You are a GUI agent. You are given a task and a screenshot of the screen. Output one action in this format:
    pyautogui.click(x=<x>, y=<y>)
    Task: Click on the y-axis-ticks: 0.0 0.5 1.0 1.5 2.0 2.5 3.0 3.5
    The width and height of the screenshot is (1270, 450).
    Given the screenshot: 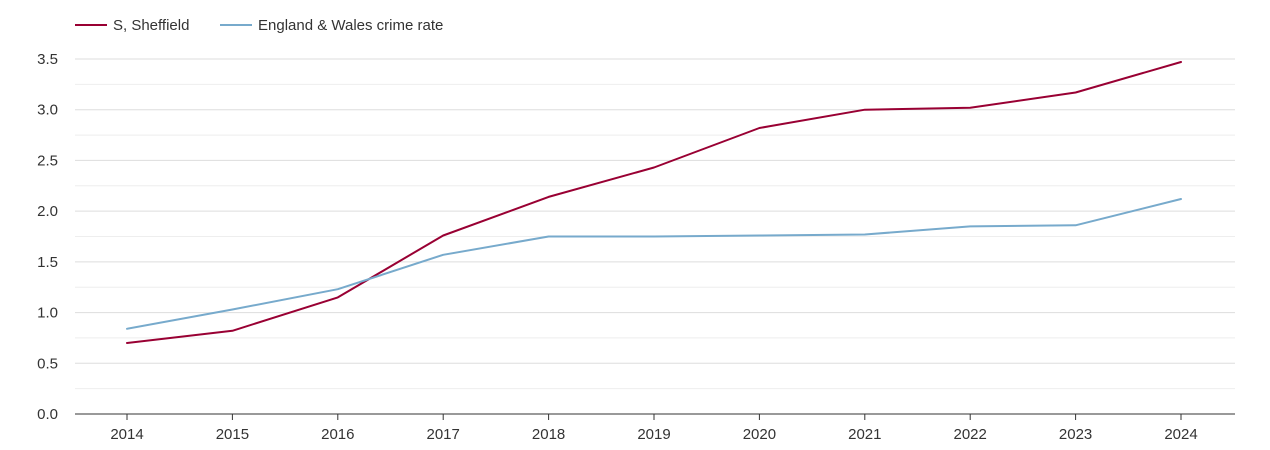 What is the action you would take?
    pyautogui.click(x=47, y=237)
    